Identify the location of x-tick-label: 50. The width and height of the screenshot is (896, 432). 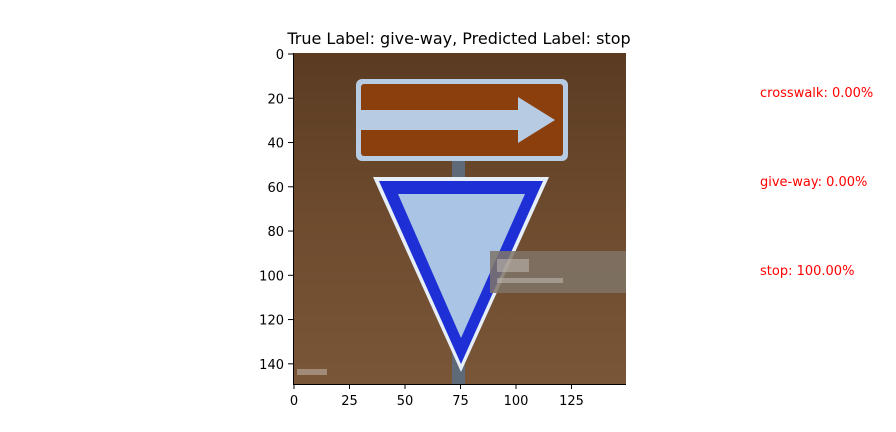
(405, 401).